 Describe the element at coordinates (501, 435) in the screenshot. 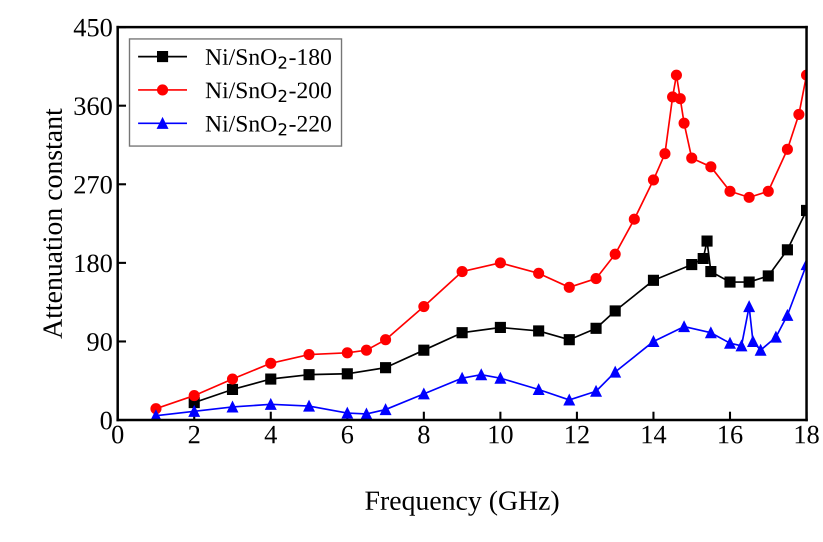

I see `x-tick-label: 10` at that location.